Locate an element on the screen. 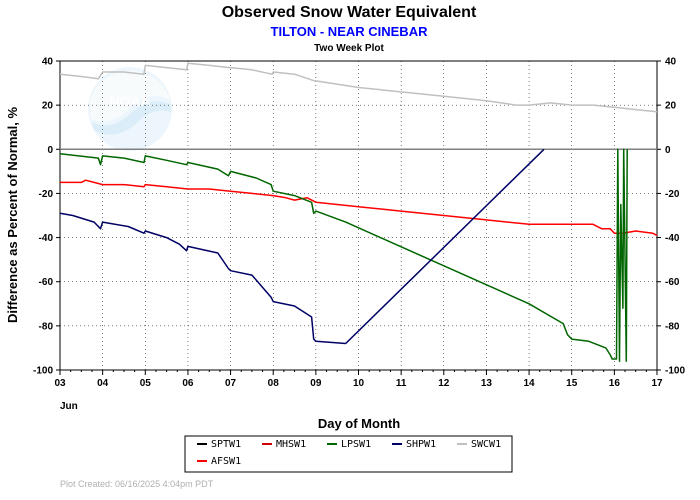  x-tick-label: 10 is located at coordinates (359, 383).